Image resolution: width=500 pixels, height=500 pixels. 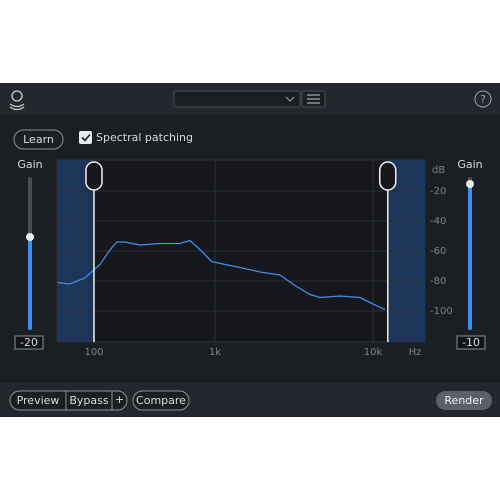 What do you see at coordinates (144, 137) in the screenshot?
I see `checkbox-label: Spectral patching` at bounding box center [144, 137].